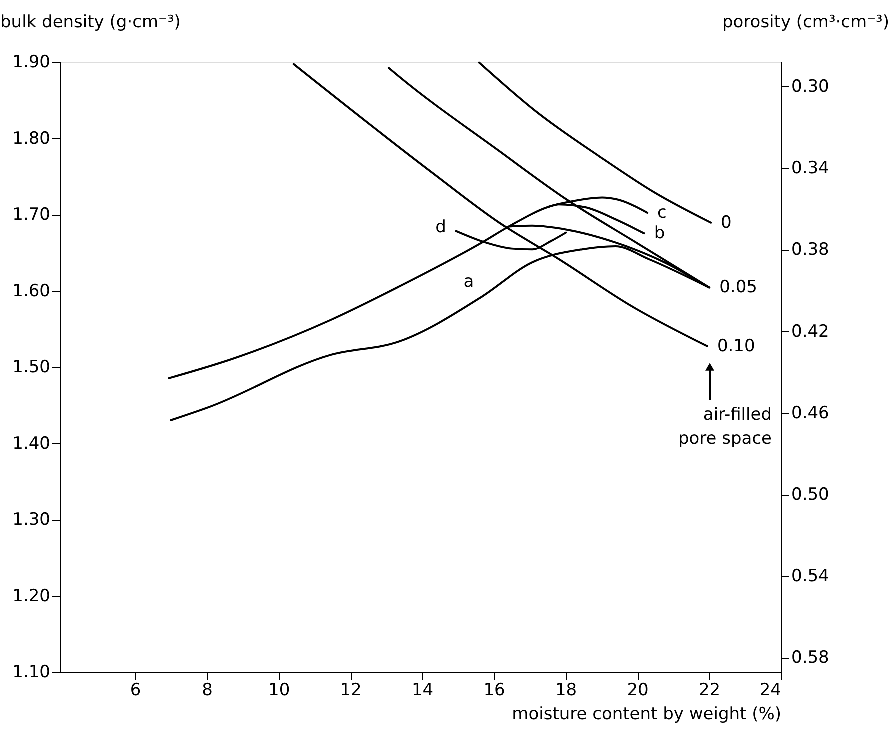  Describe the element at coordinates (31, 596) in the screenshot. I see `y-tick-label: 1.20` at that location.